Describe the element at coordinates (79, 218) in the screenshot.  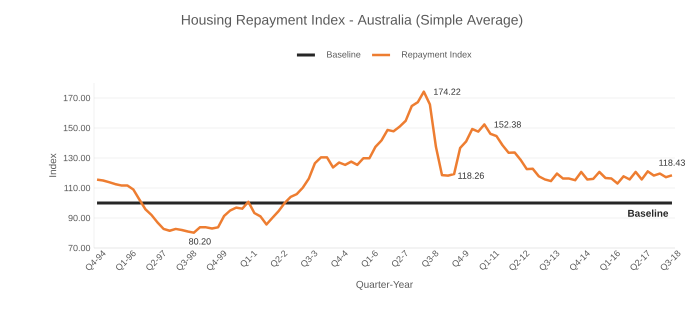
I see `y-tick-label: 90.00` at that location.